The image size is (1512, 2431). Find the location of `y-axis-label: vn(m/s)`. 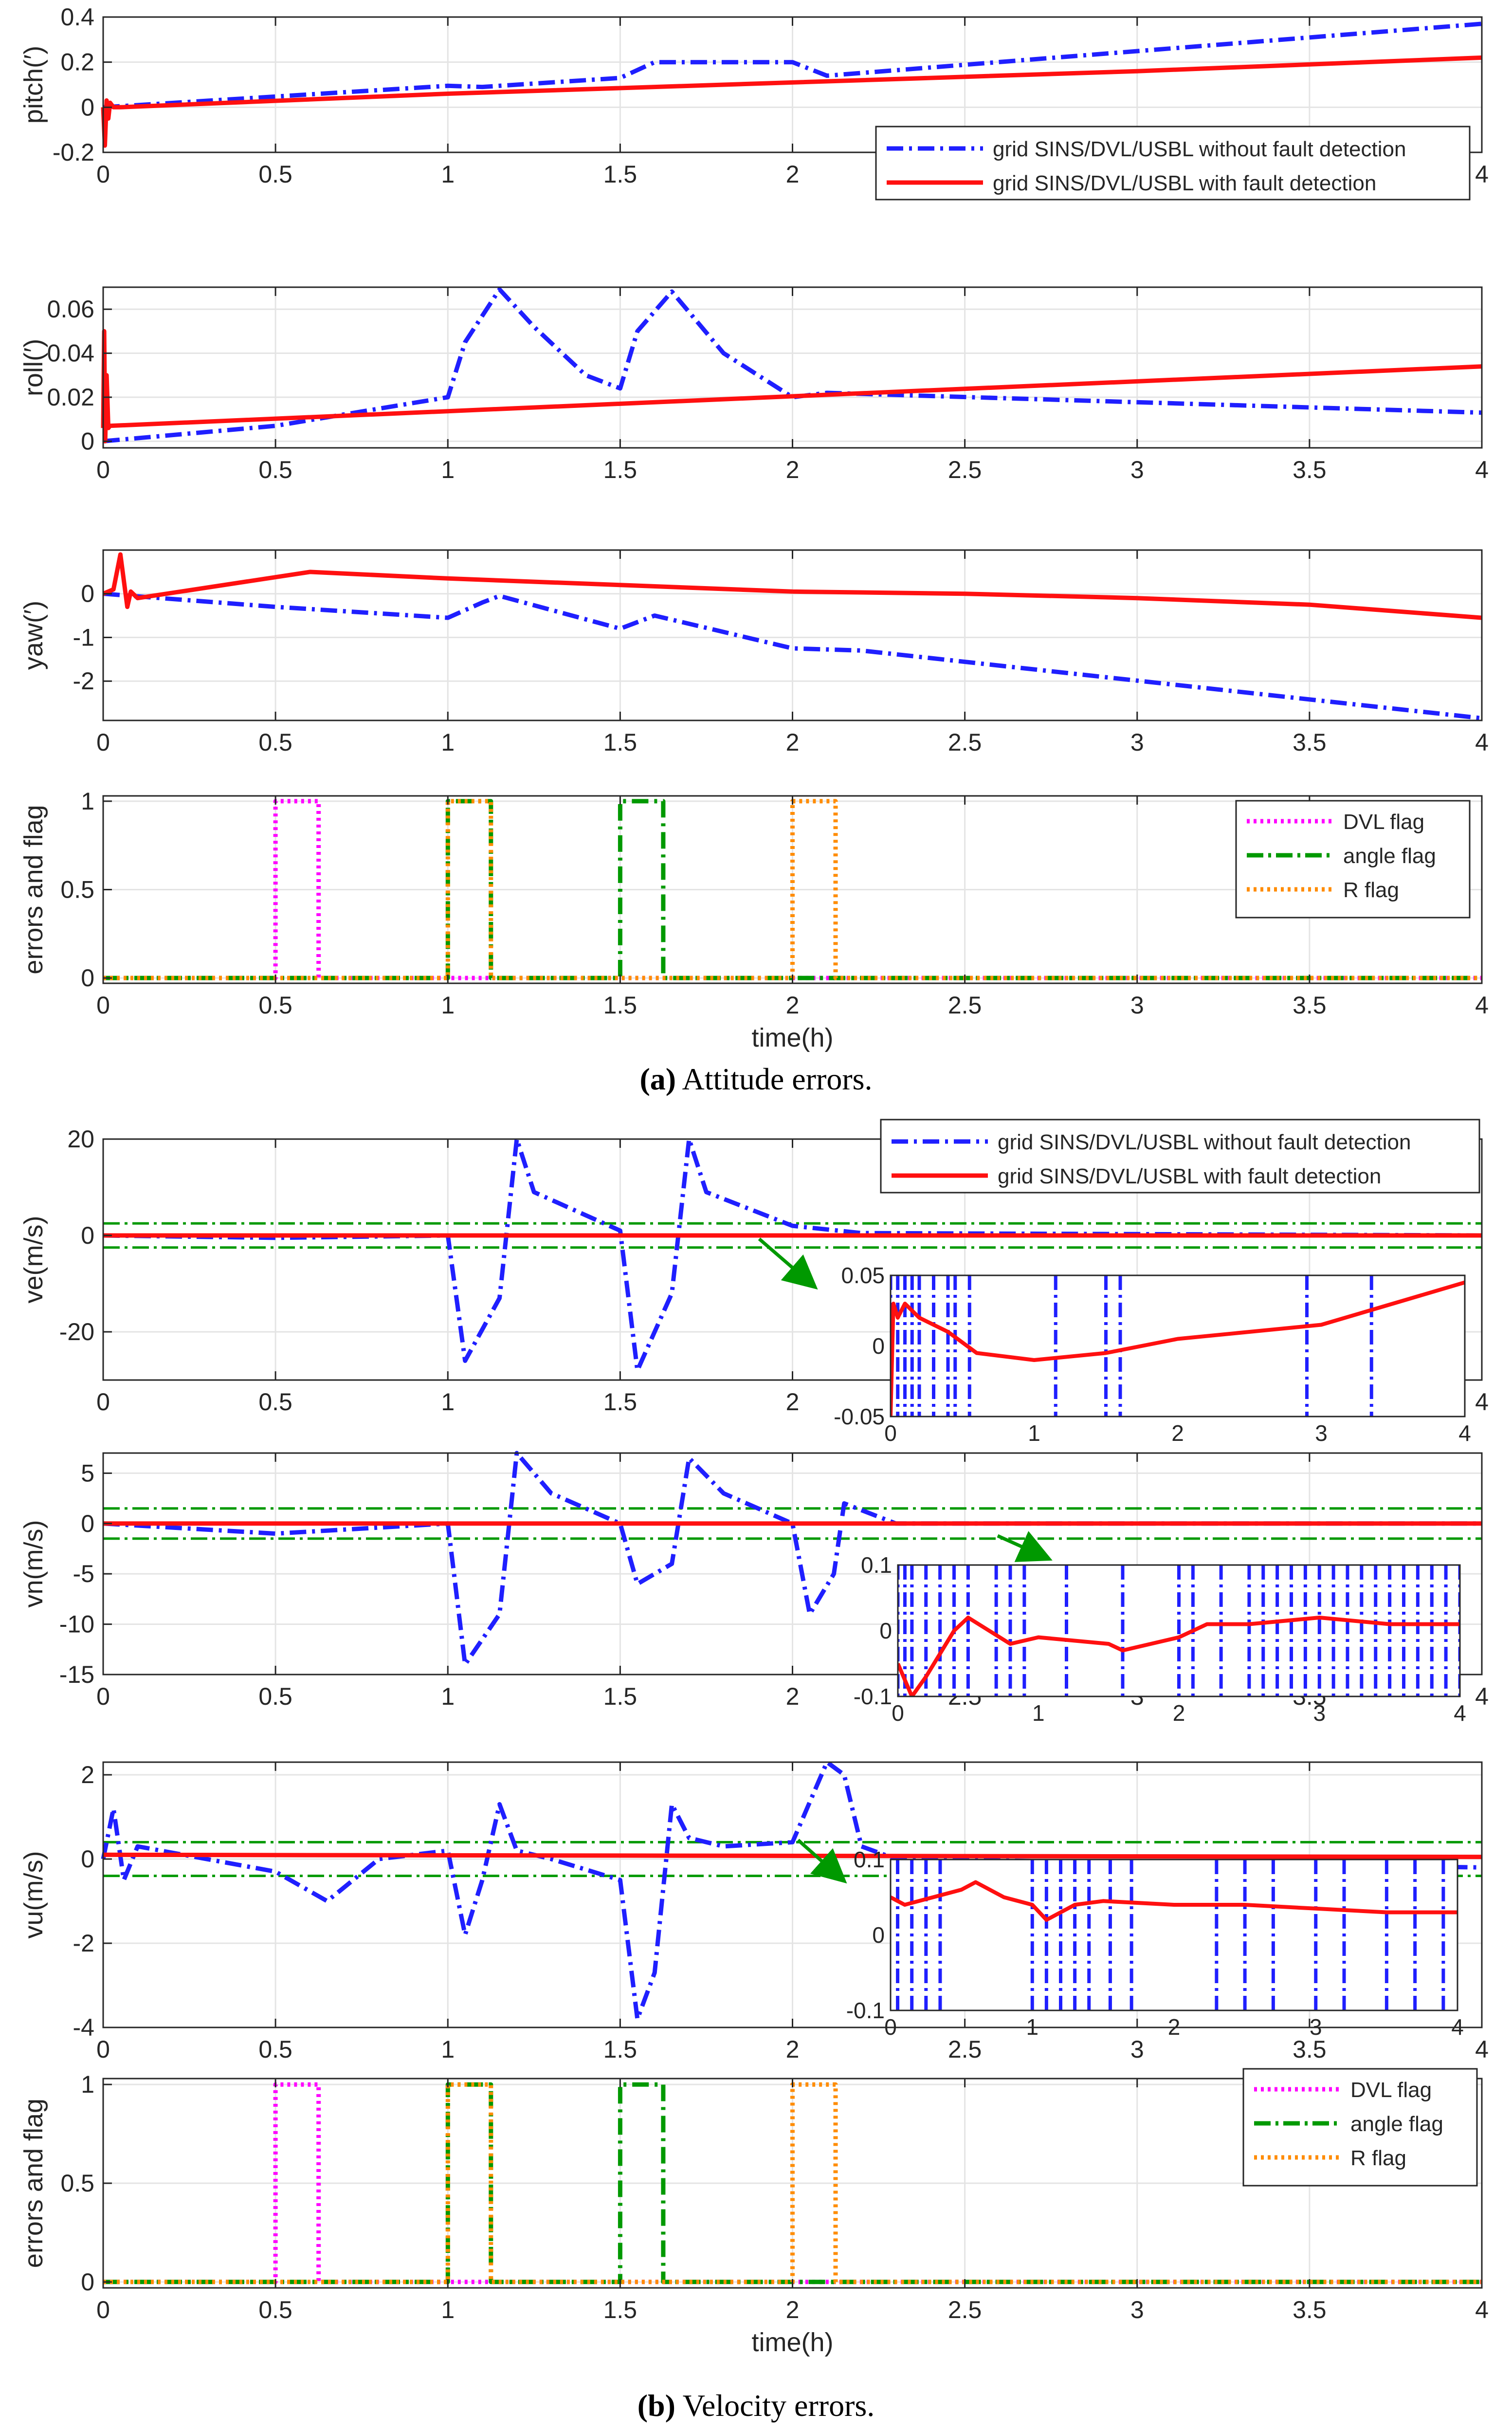

y-axis-label: vn(m/s) is located at coordinates (33, 1564).